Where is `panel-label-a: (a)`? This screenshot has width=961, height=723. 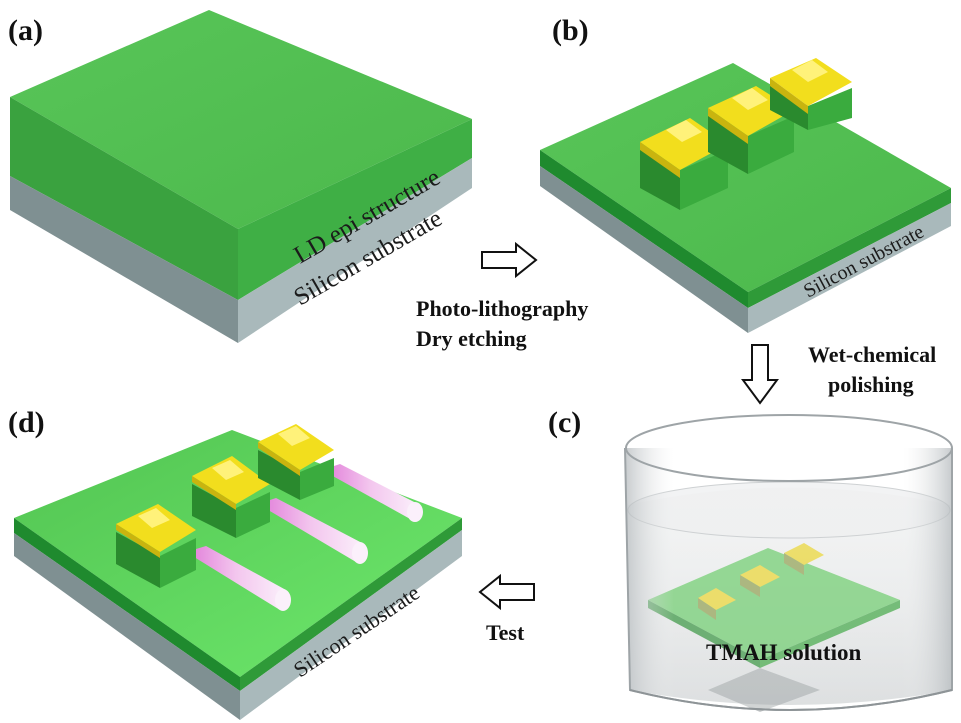 panel-label-a: (a) is located at coordinates (25, 30).